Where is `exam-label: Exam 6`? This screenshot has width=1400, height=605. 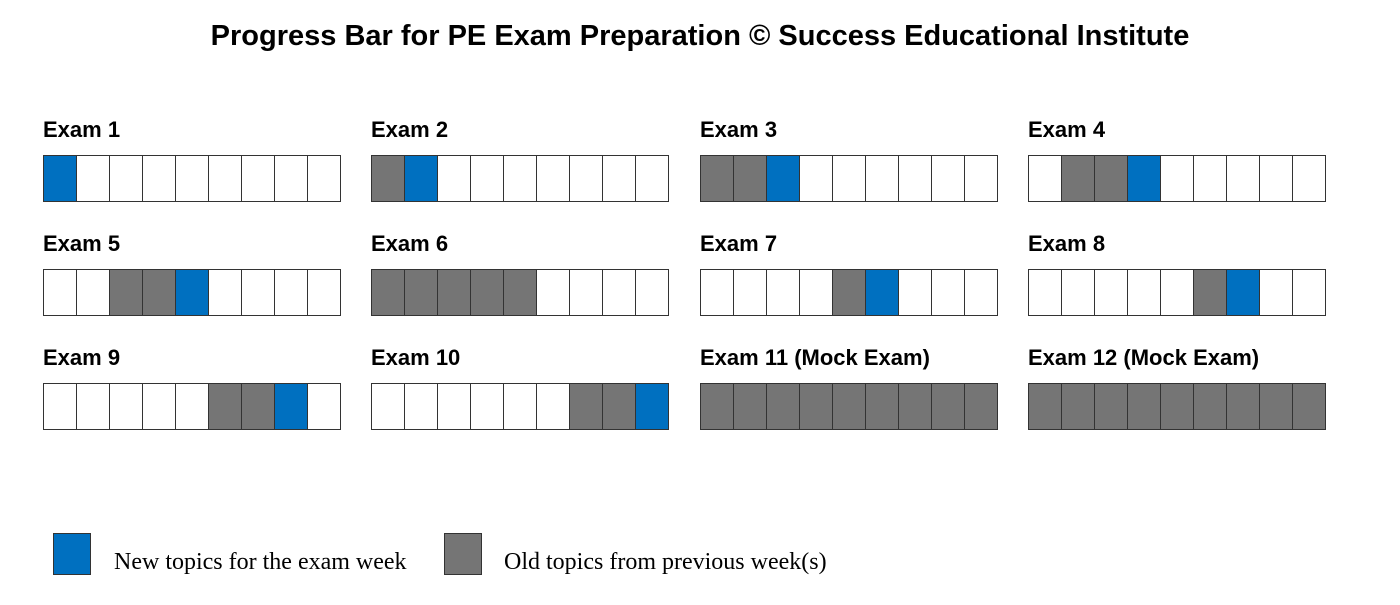 exam-label: Exam 6 is located at coordinates (410, 243).